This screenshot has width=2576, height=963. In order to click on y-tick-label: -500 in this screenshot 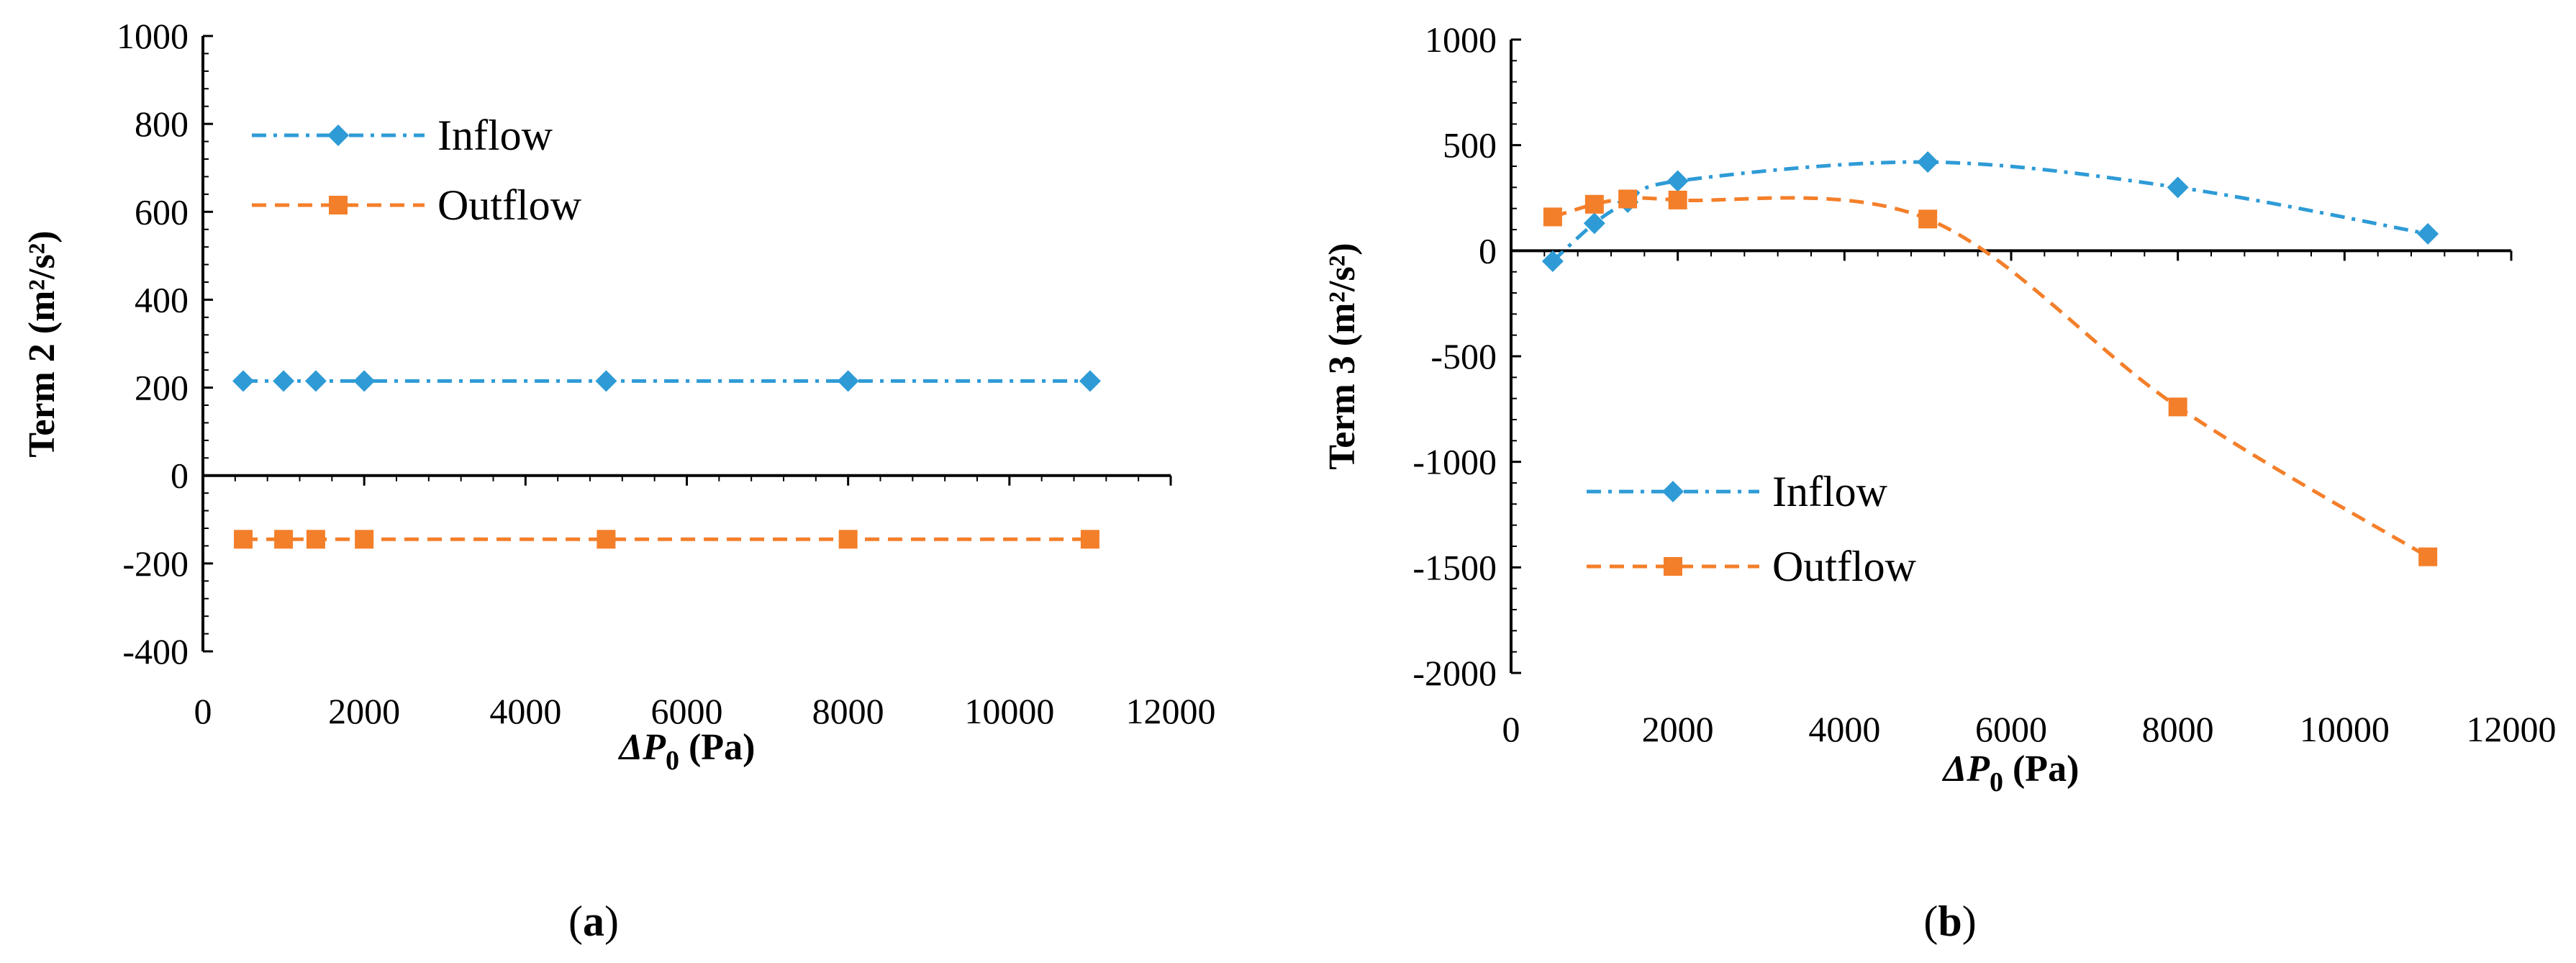, I will do `click(1463, 356)`.